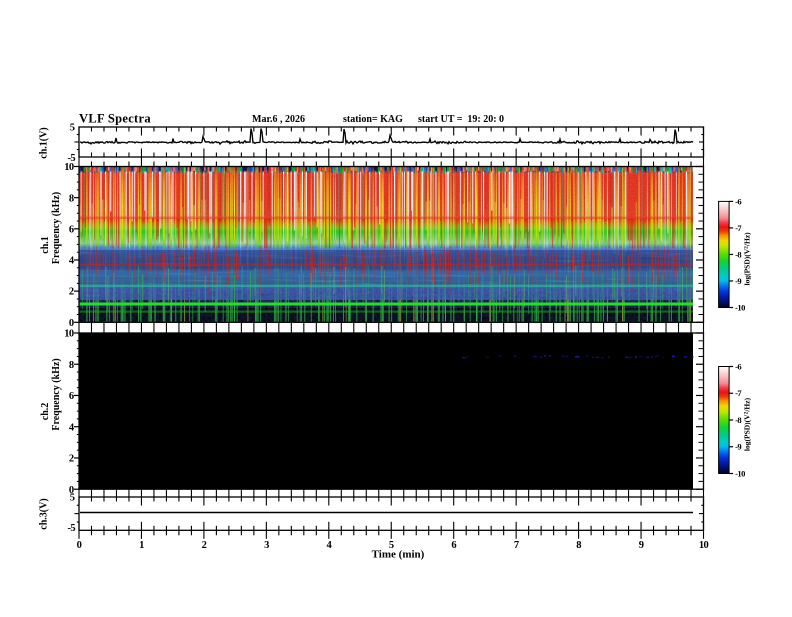 Image resolution: width=792 pixels, height=617 pixels. I want to click on svg-text: VLF Spectra, so click(115, 118).